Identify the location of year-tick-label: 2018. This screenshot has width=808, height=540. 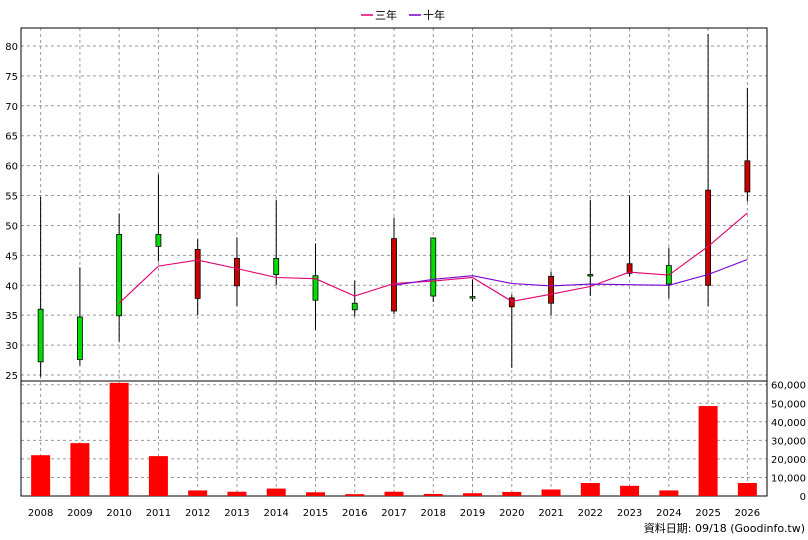
(433, 513).